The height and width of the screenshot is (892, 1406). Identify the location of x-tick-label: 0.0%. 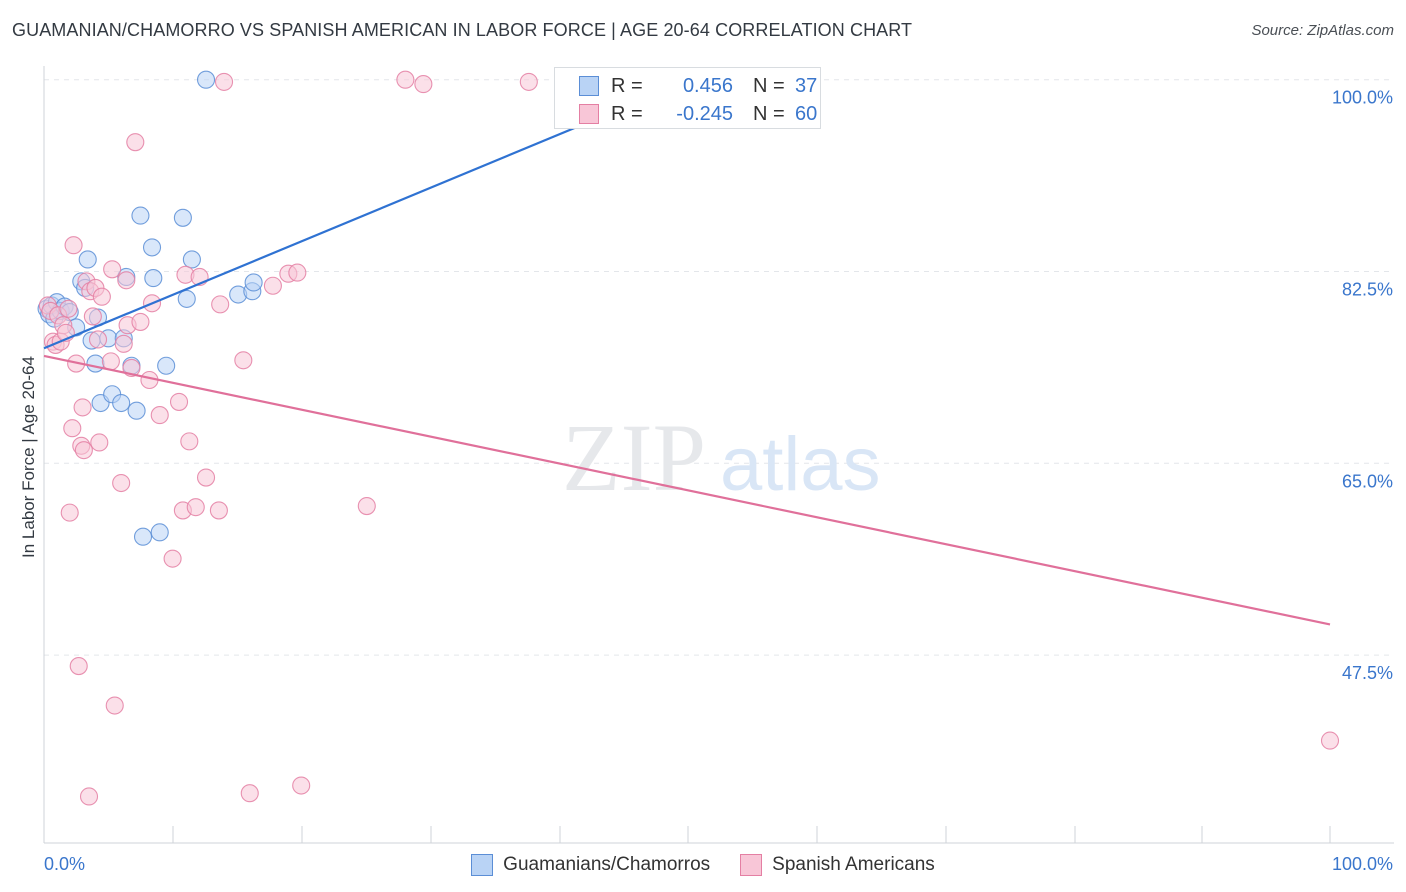
(64, 864).